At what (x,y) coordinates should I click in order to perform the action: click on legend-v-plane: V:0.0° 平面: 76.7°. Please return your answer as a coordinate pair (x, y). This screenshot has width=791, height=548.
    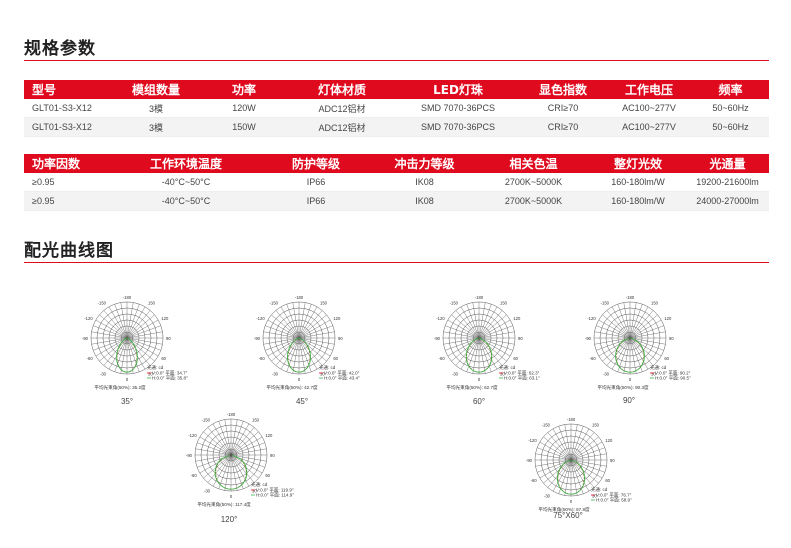
    Looking at the image, I should click on (614, 496).